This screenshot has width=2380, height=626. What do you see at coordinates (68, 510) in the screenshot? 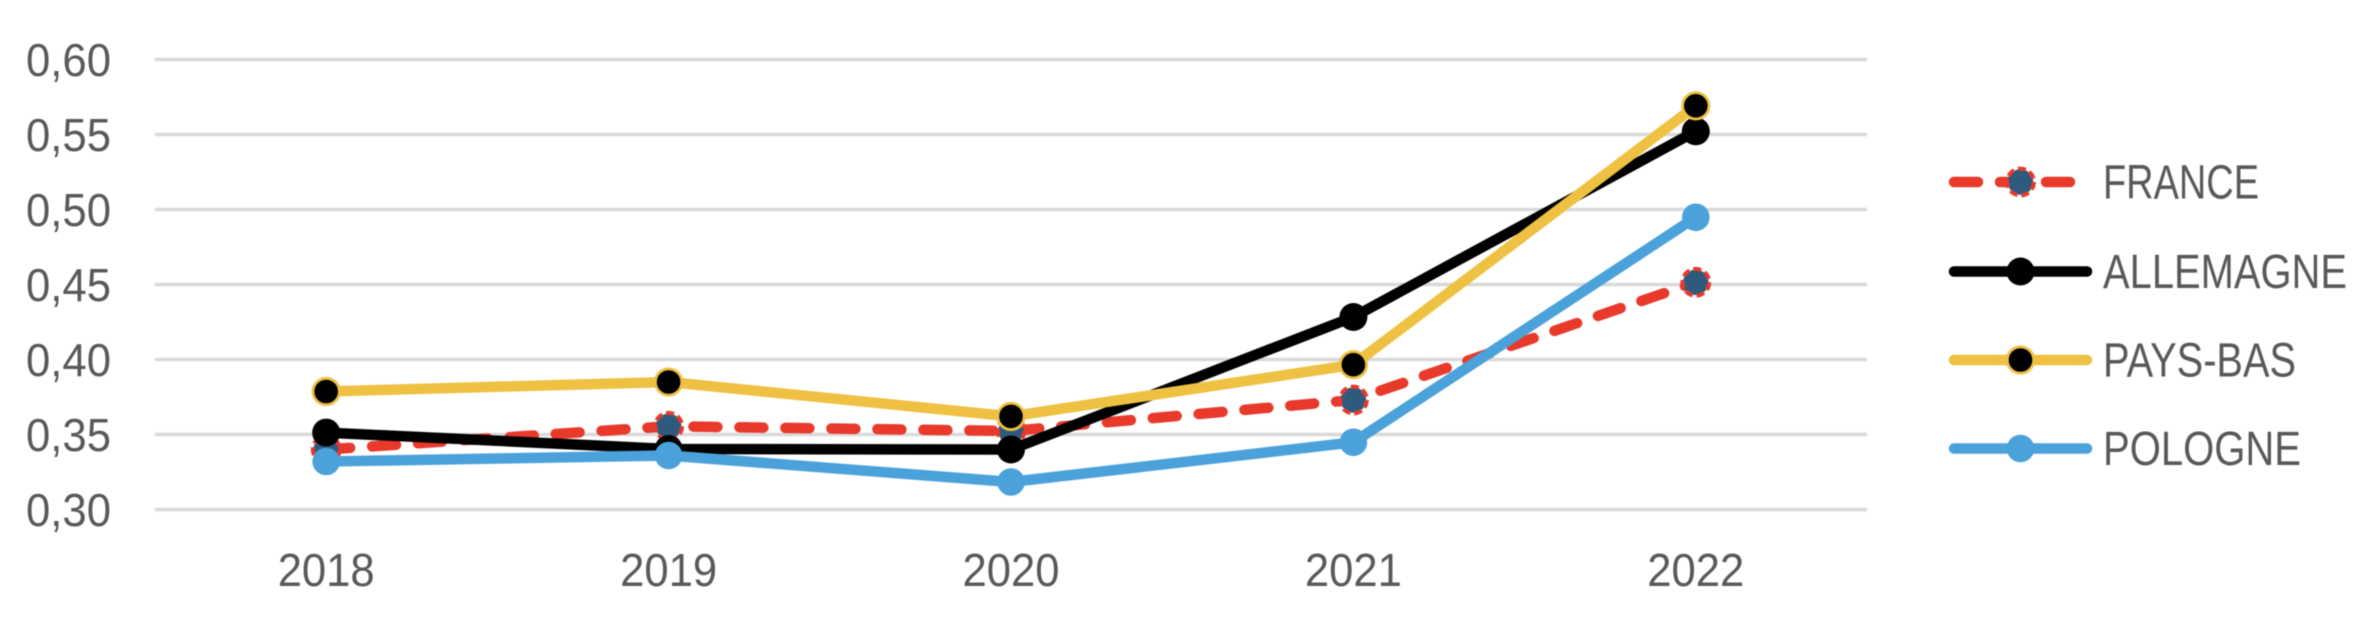
I see `svg-text: 0,30` at bounding box center [68, 510].